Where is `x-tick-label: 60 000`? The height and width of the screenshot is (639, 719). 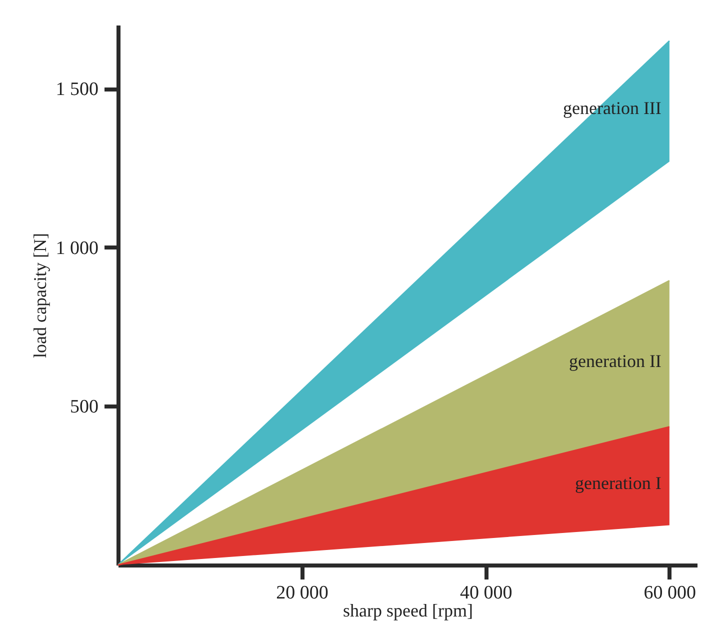
x-tick-label: 60 000 is located at coordinates (670, 593).